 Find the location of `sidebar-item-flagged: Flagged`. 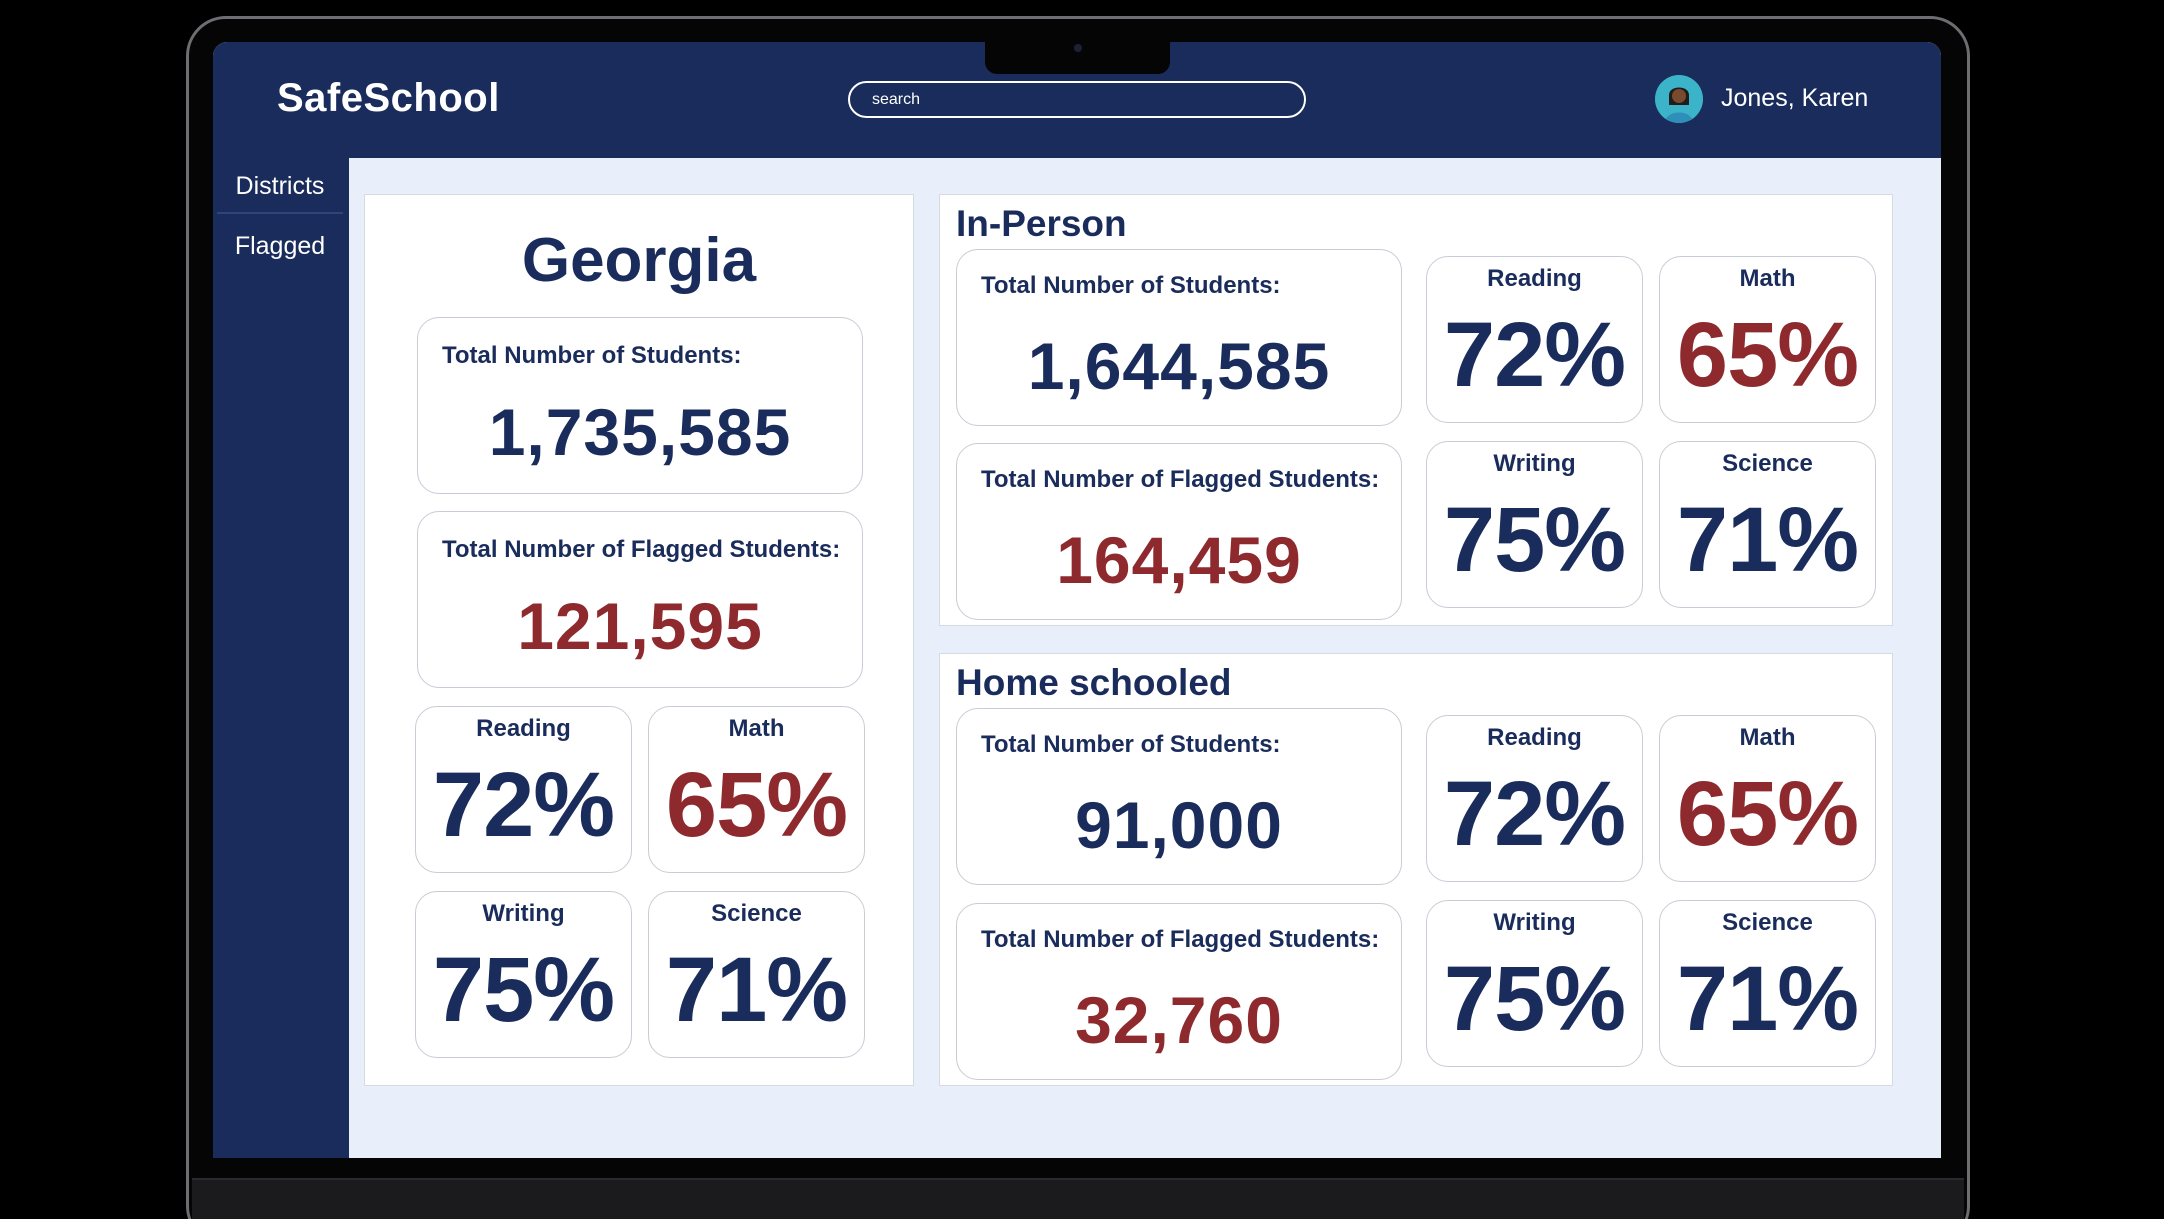

sidebar-item-flagged: Flagged is located at coordinates (280, 246).